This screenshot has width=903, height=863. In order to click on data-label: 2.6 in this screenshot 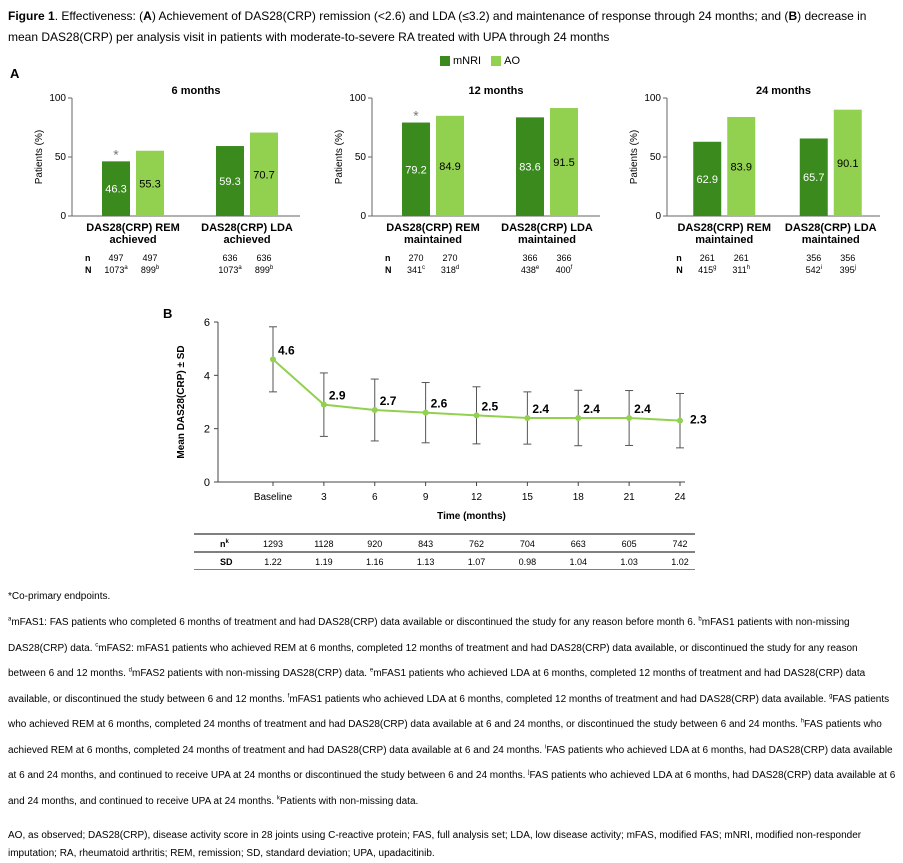, I will do `click(439, 404)`.